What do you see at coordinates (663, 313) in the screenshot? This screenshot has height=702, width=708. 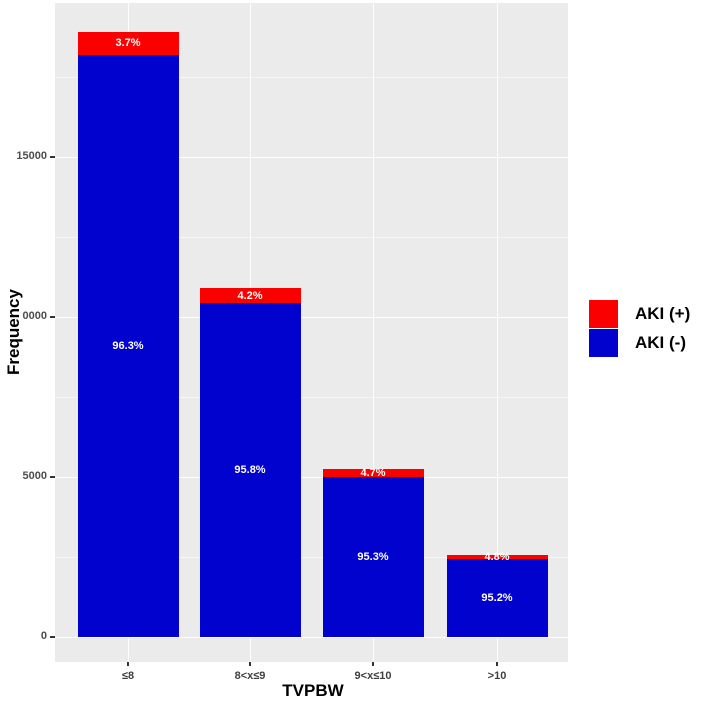 I see `legend-label-aki-positive: AKI (+)` at bounding box center [663, 313].